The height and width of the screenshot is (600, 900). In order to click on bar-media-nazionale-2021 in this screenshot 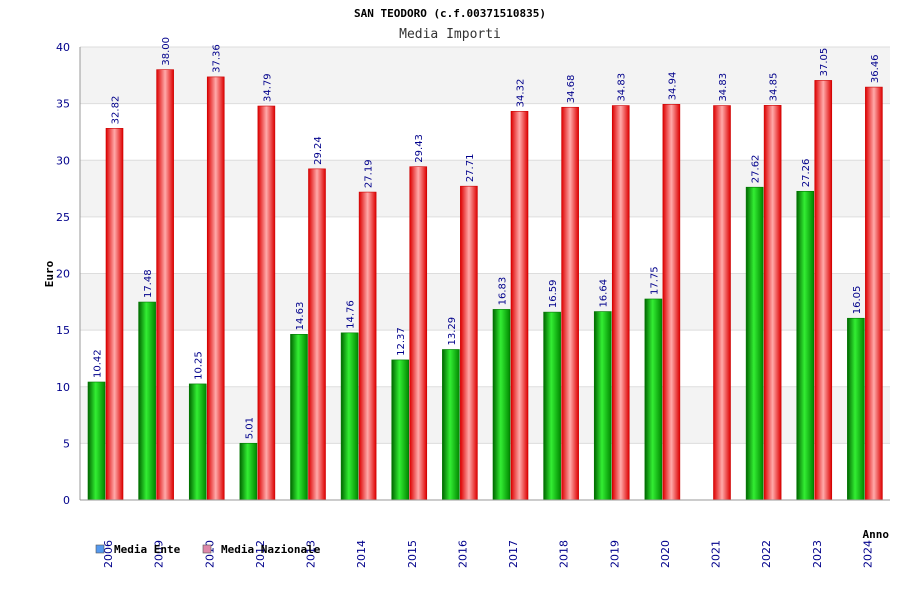, I will do `click(722, 303)`.